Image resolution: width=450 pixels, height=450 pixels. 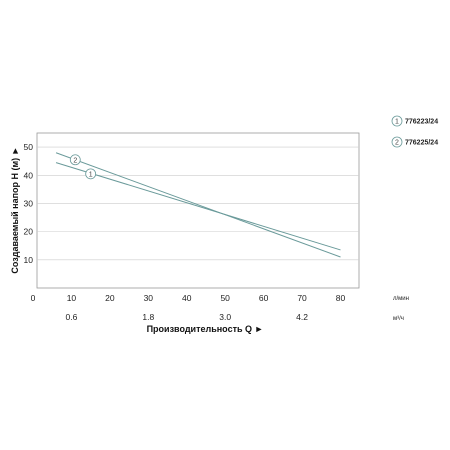 What do you see at coordinates (205, 329) in the screenshot?
I see `x-axis-title: Производительность Q ►` at bounding box center [205, 329].